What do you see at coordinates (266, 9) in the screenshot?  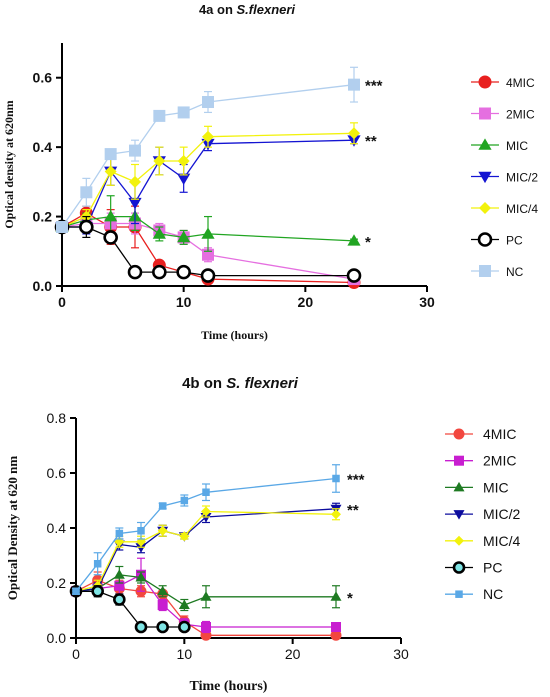 I see `chart-1-title-species: S.flexneri` at bounding box center [266, 9].